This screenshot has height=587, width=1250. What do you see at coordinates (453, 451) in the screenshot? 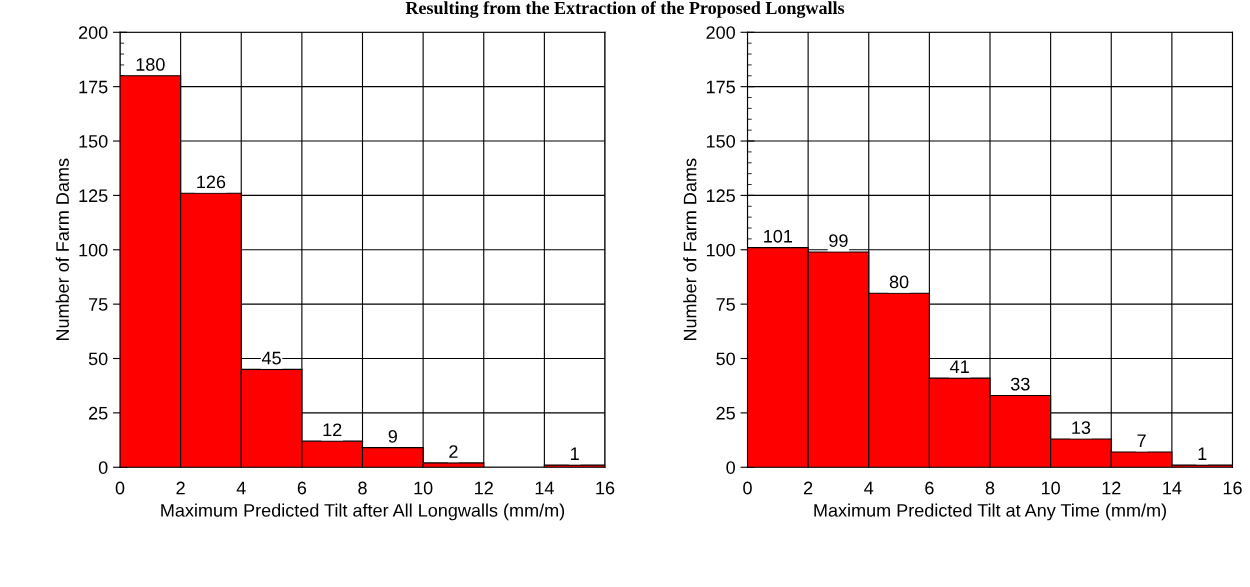
I see `data-label: 2` at bounding box center [453, 451].